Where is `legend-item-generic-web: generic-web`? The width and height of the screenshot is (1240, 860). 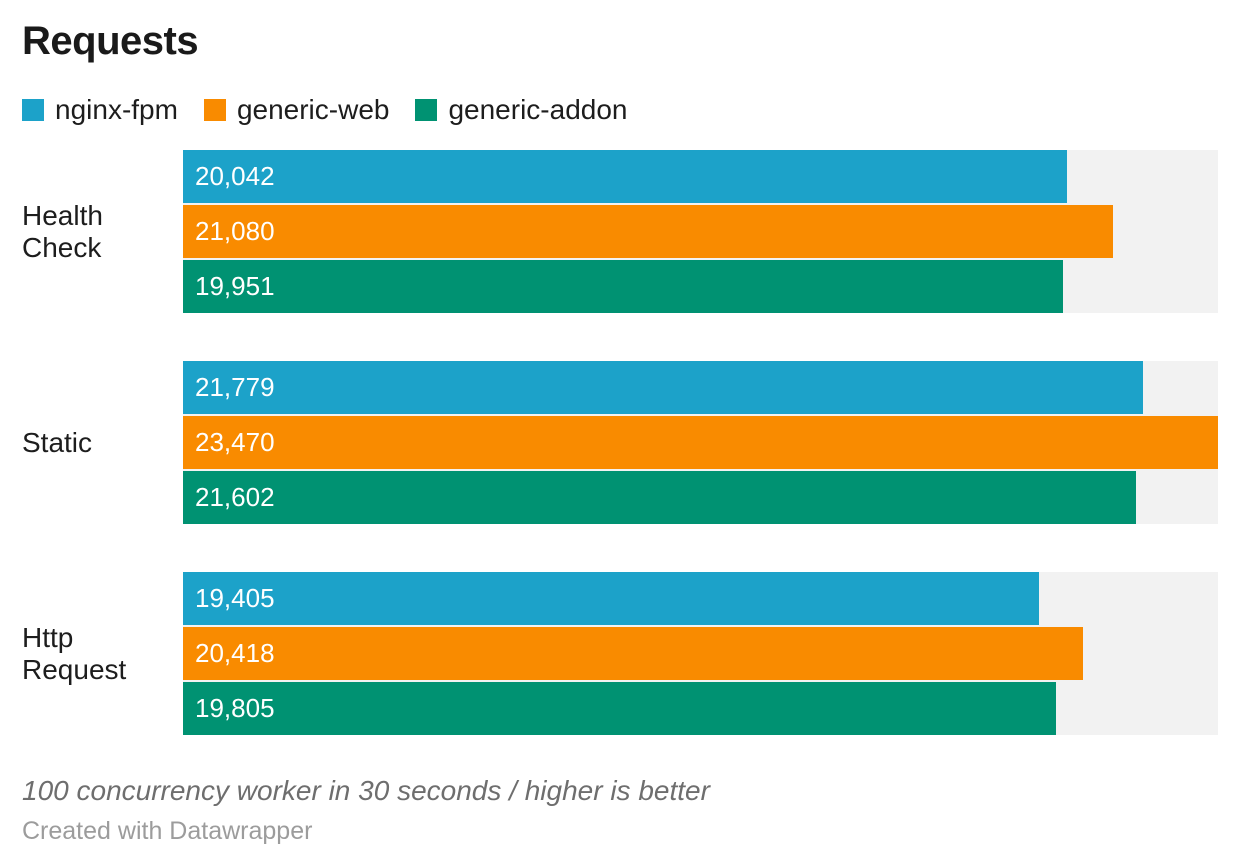 legend-item-generic-web: generic-web is located at coordinates (296, 109).